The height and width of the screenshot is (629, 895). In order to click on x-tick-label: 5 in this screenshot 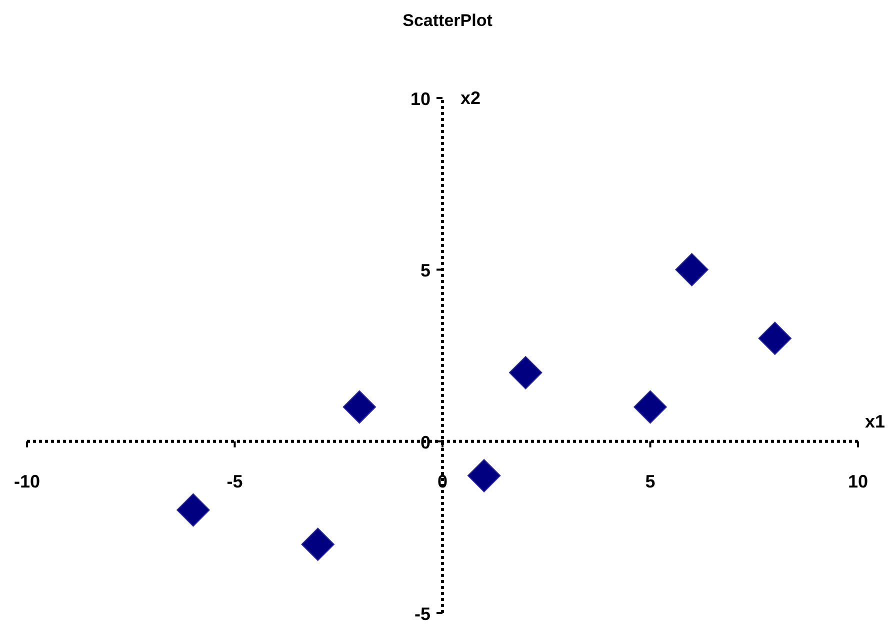, I will do `click(650, 481)`.